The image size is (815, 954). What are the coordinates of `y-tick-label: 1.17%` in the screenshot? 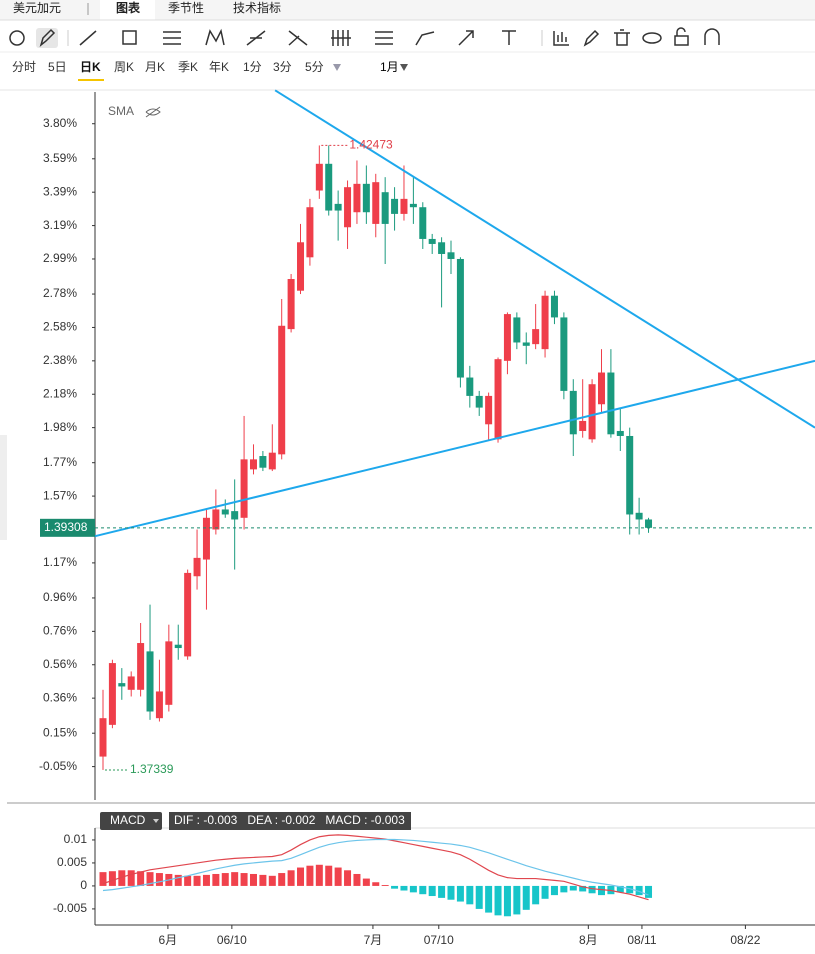 It's located at (60, 562).